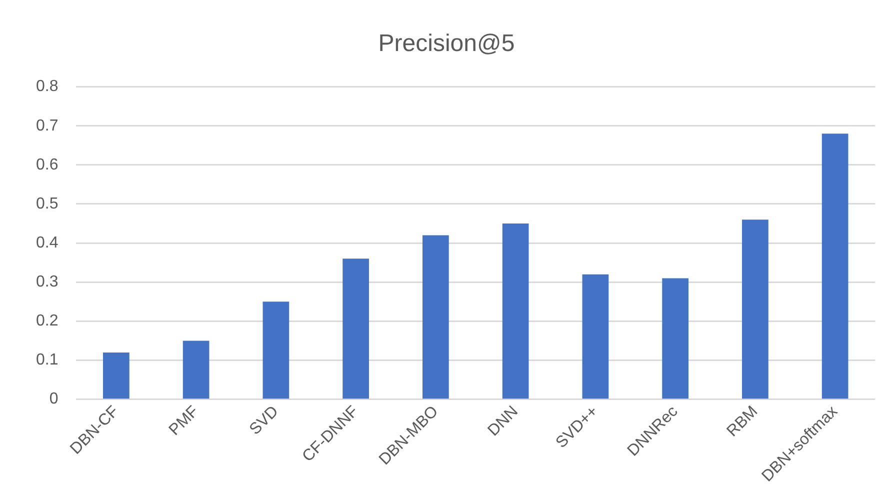  What do you see at coordinates (47, 87) in the screenshot?
I see `y-tick-label: 0.8` at bounding box center [47, 87].